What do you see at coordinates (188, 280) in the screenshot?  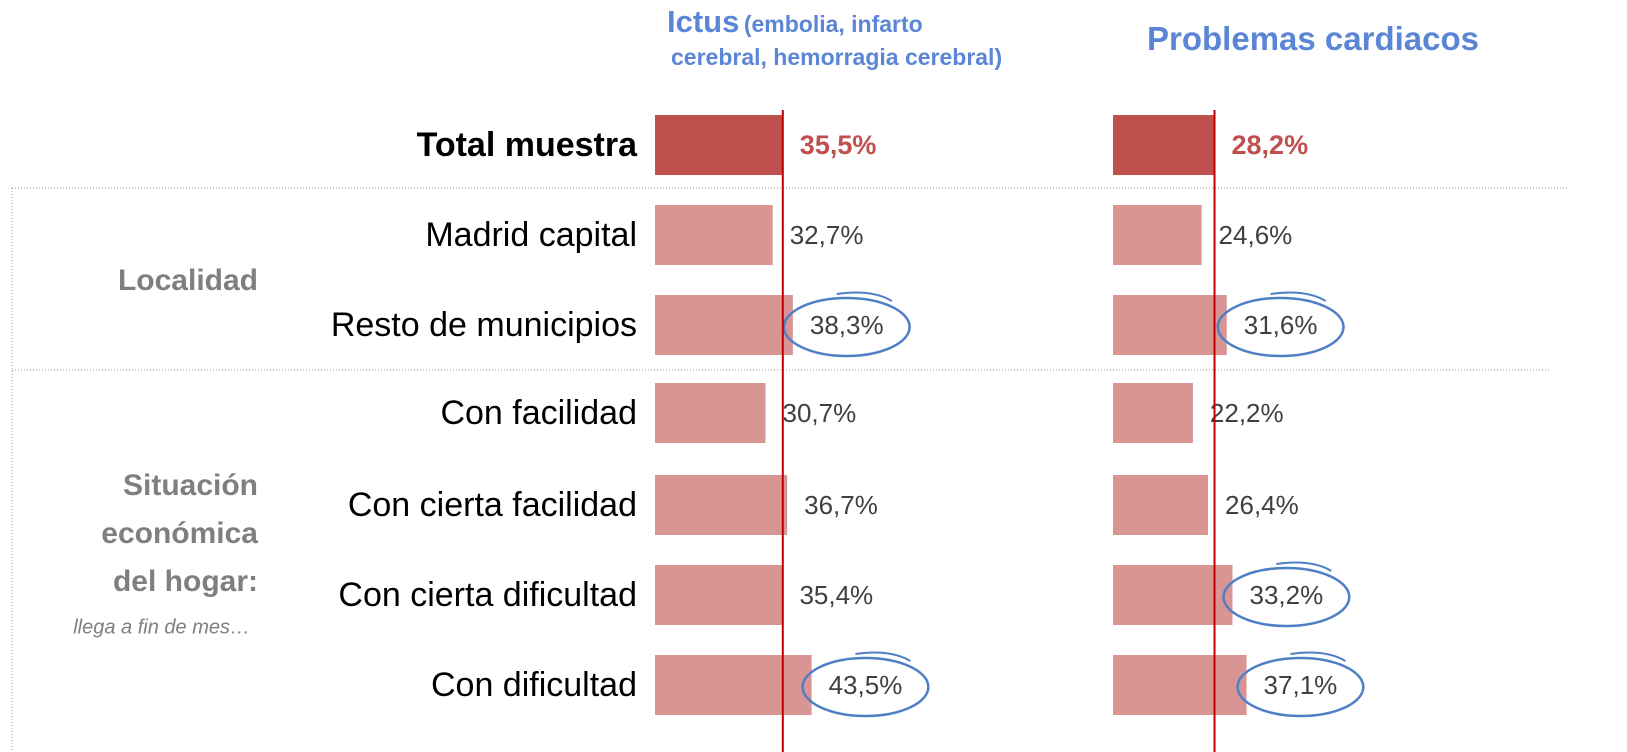 I see `group-label: Localidad` at bounding box center [188, 280].